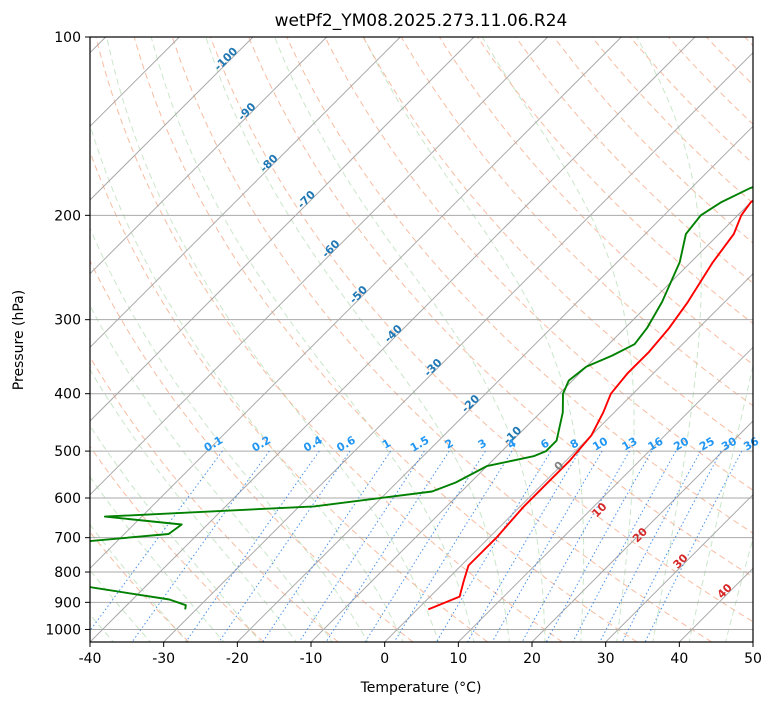 This screenshot has width=775, height=708. Describe the element at coordinates (67, 216) in the screenshot. I see `y-tick-label: 200` at that location.